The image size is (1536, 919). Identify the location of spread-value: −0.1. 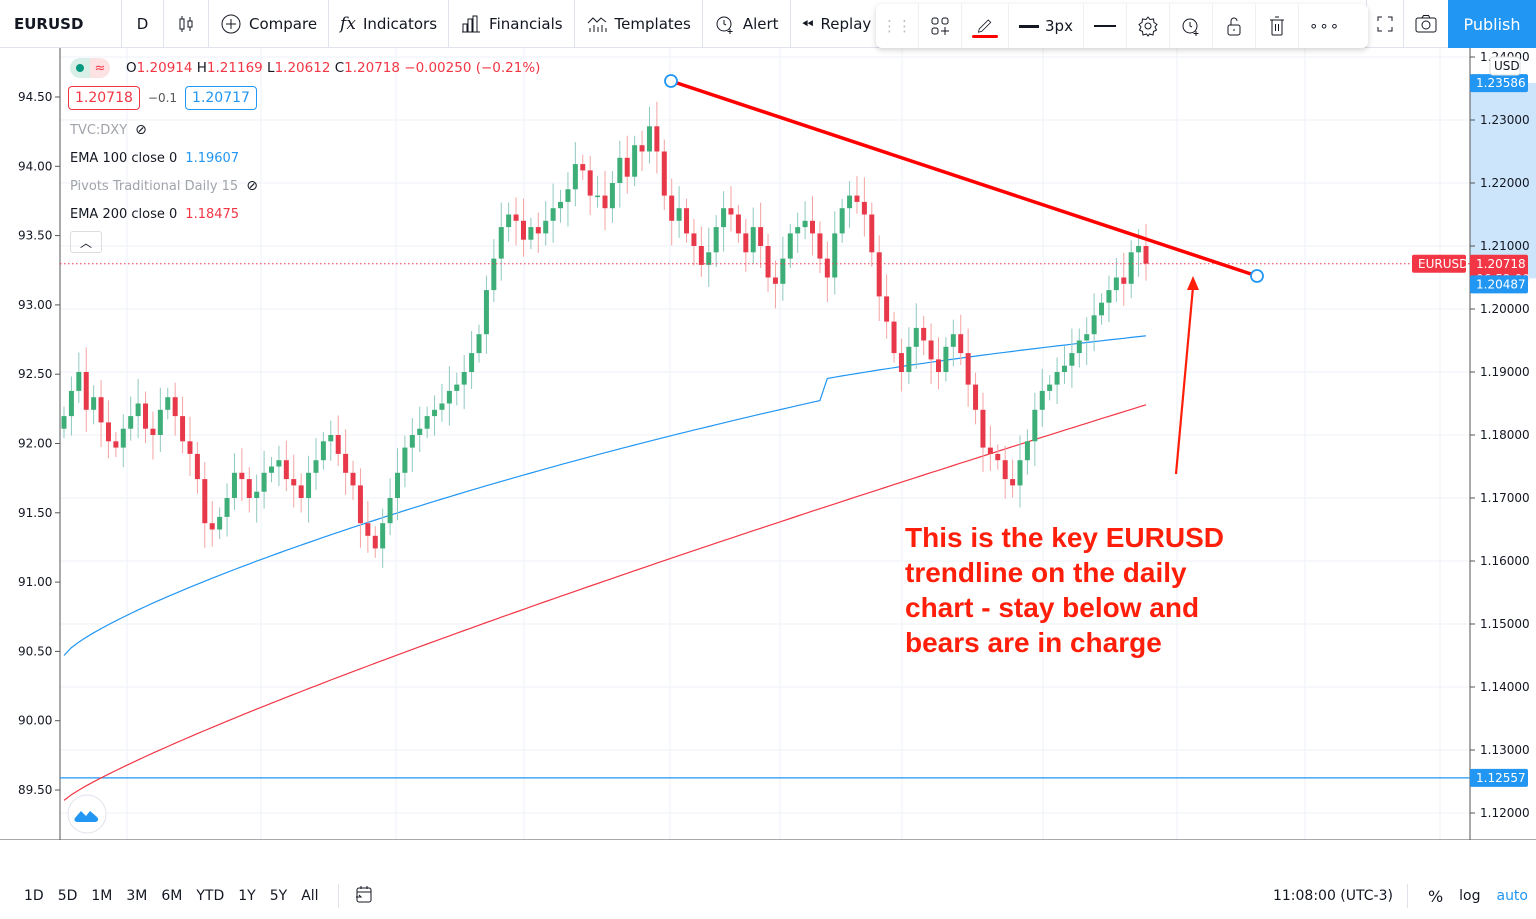
(162, 98).